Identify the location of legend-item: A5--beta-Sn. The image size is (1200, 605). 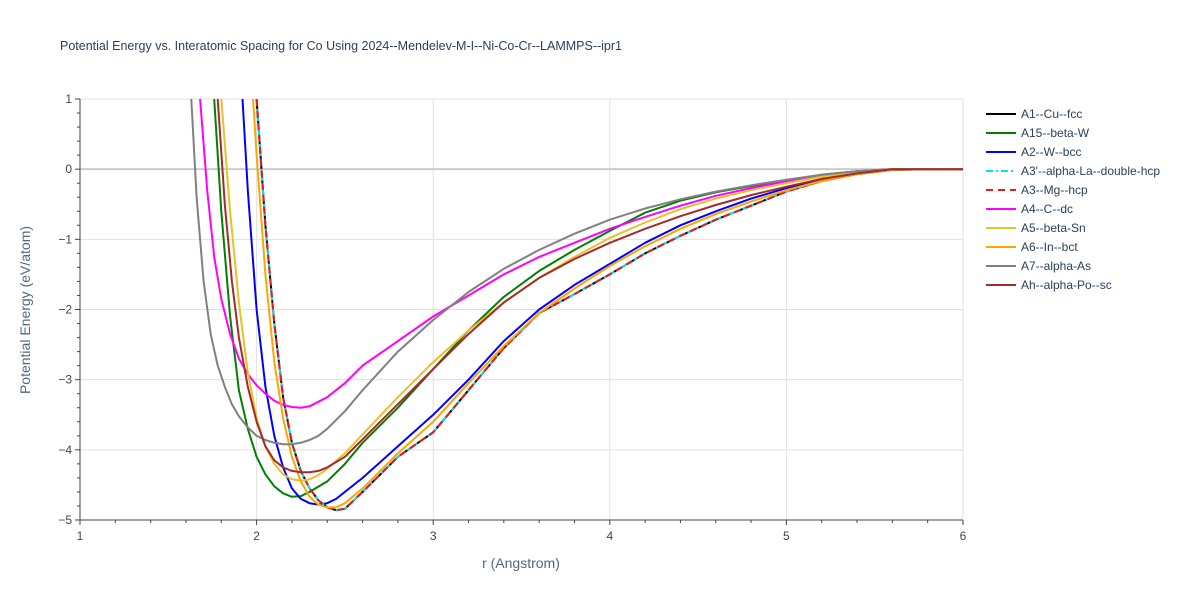
(1036, 228).